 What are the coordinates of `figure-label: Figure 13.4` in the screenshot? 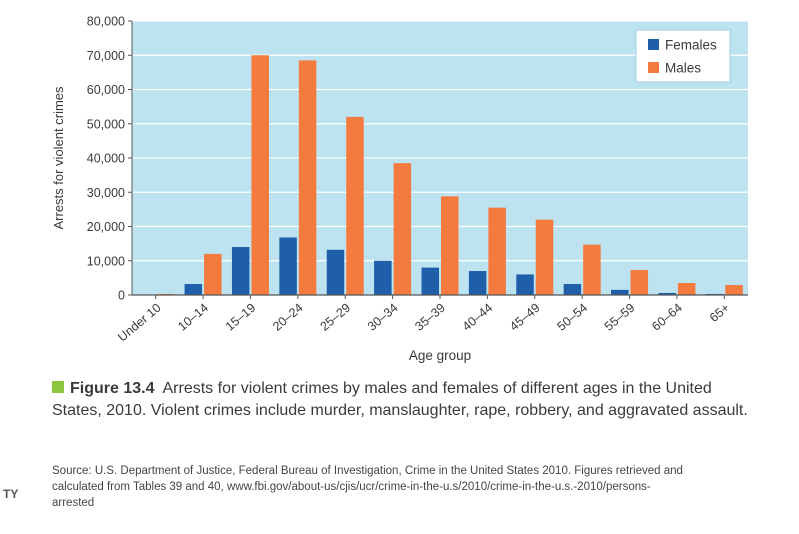 It's located at (112, 388).